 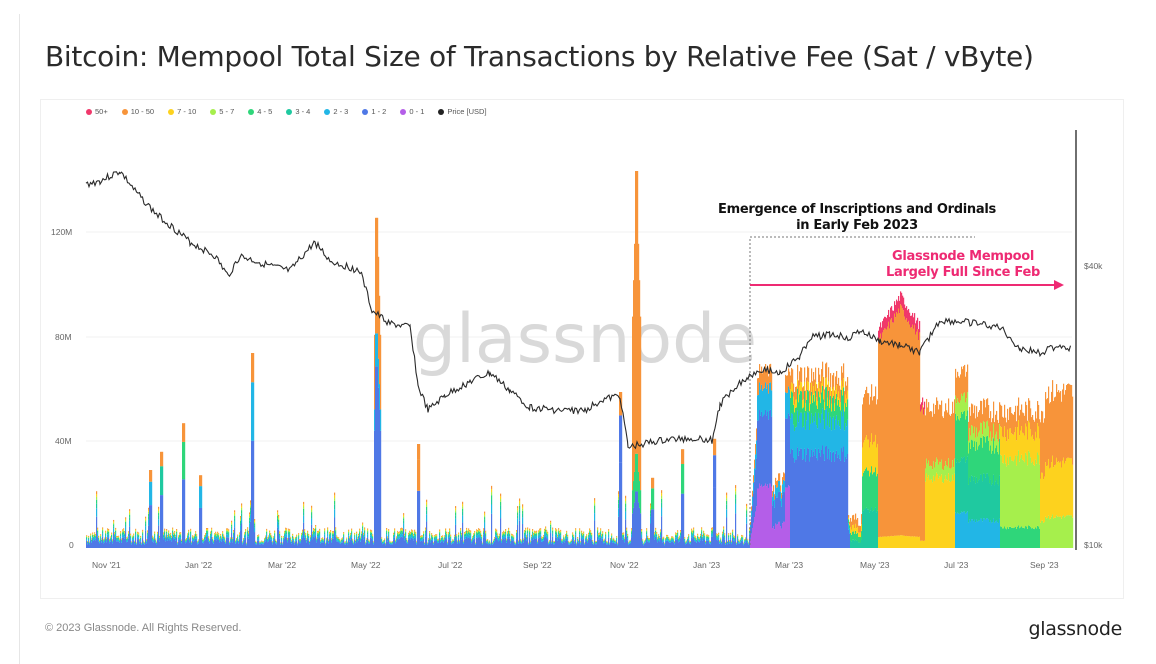 I want to click on legend-item: 7 - 10, so click(x=182, y=111).